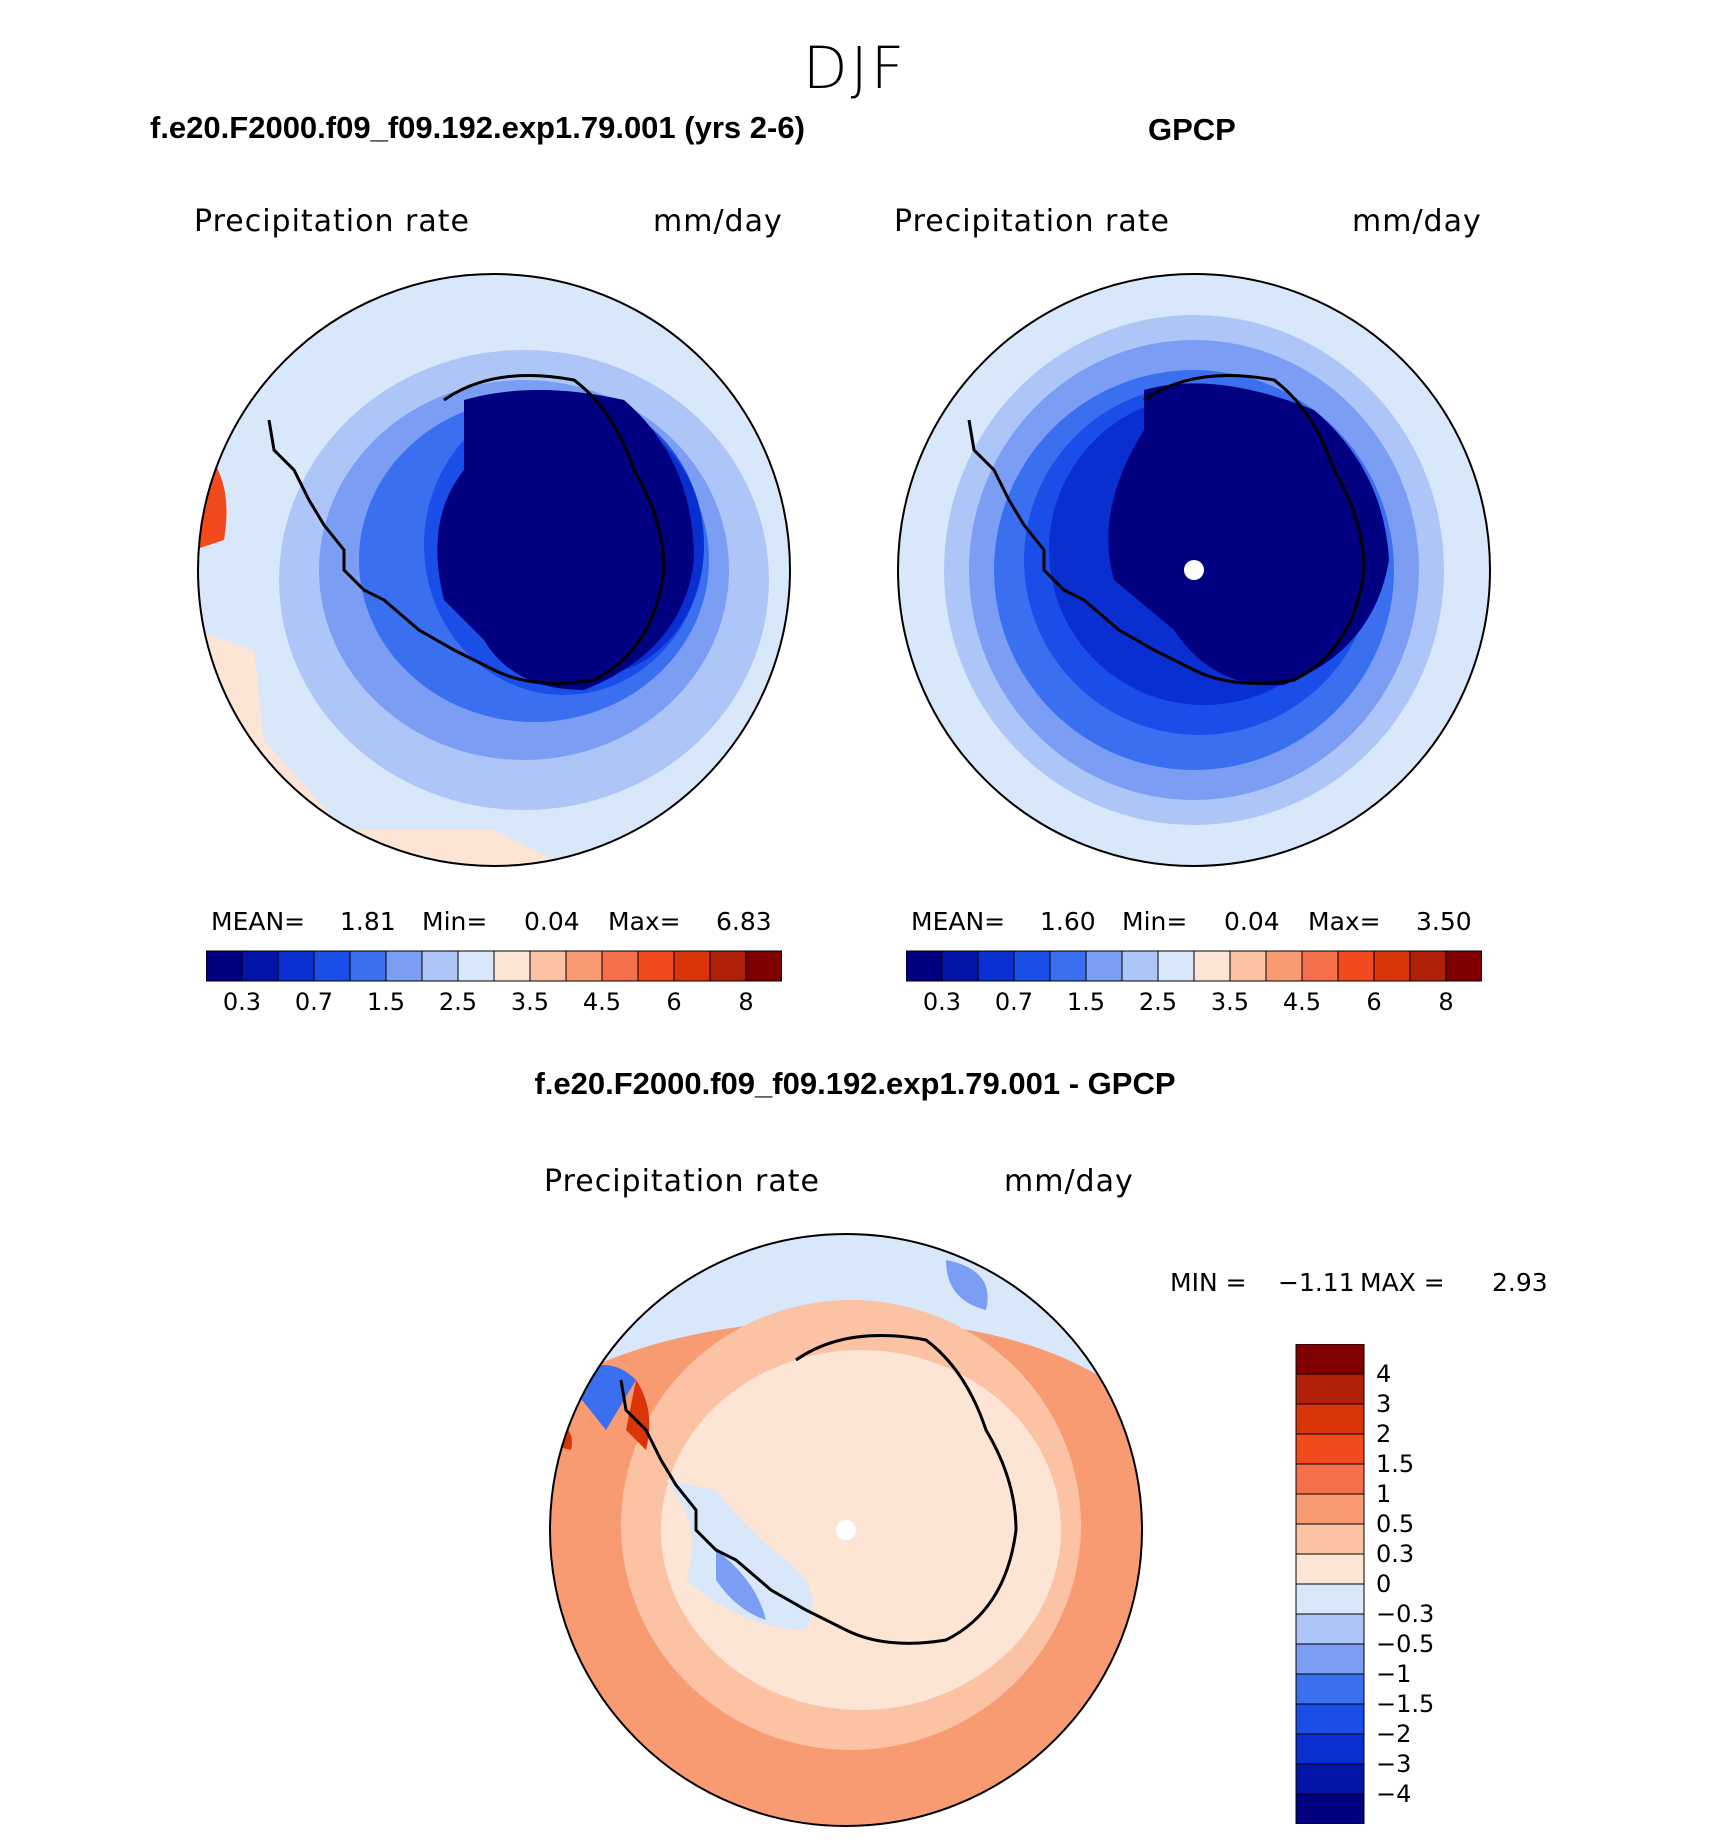 The height and width of the screenshot is (1840, 1710). What do you see at coordinates (1384, 1434) in the screenshot?
I see `colorbar-tick-label: 2` at bounding box center [1384, 1434].